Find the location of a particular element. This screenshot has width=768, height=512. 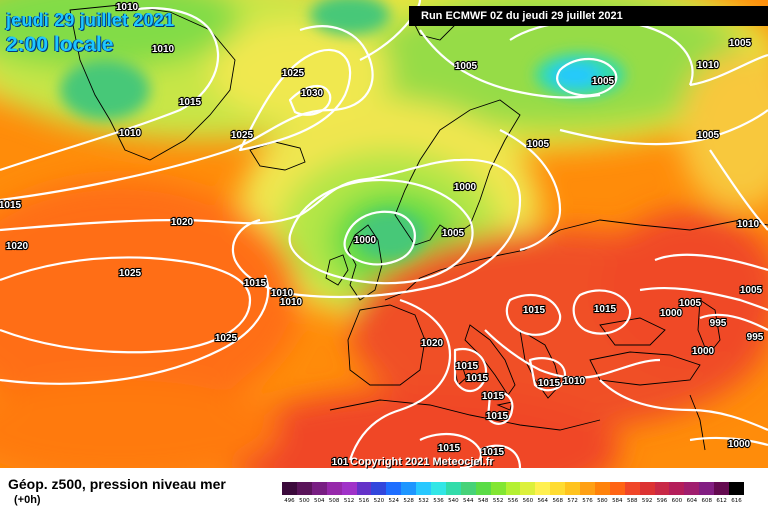

forecast-time: 2:00 locale is located at coordinates (60, 44).